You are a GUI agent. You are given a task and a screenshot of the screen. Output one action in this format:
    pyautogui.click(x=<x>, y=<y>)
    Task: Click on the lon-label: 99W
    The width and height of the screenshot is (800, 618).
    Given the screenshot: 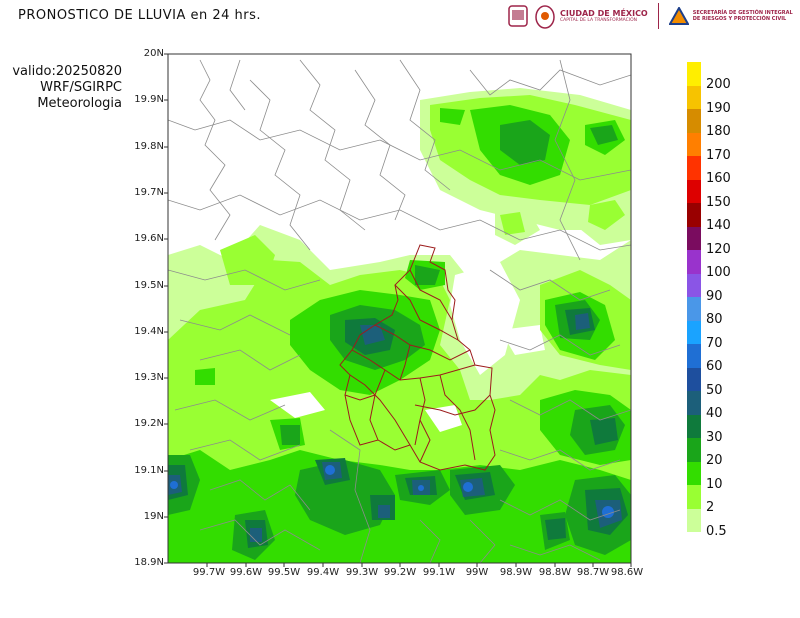 What is the action you would take?
    pyautogui.click(x=477, y=572)
    